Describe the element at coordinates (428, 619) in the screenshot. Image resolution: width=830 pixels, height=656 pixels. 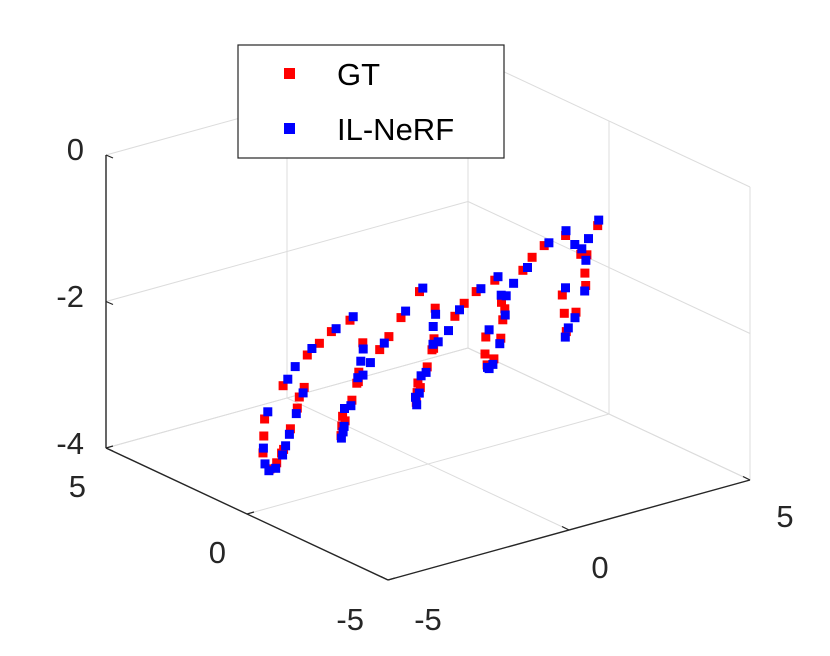
I see `x-tick-label: -5` at that location.